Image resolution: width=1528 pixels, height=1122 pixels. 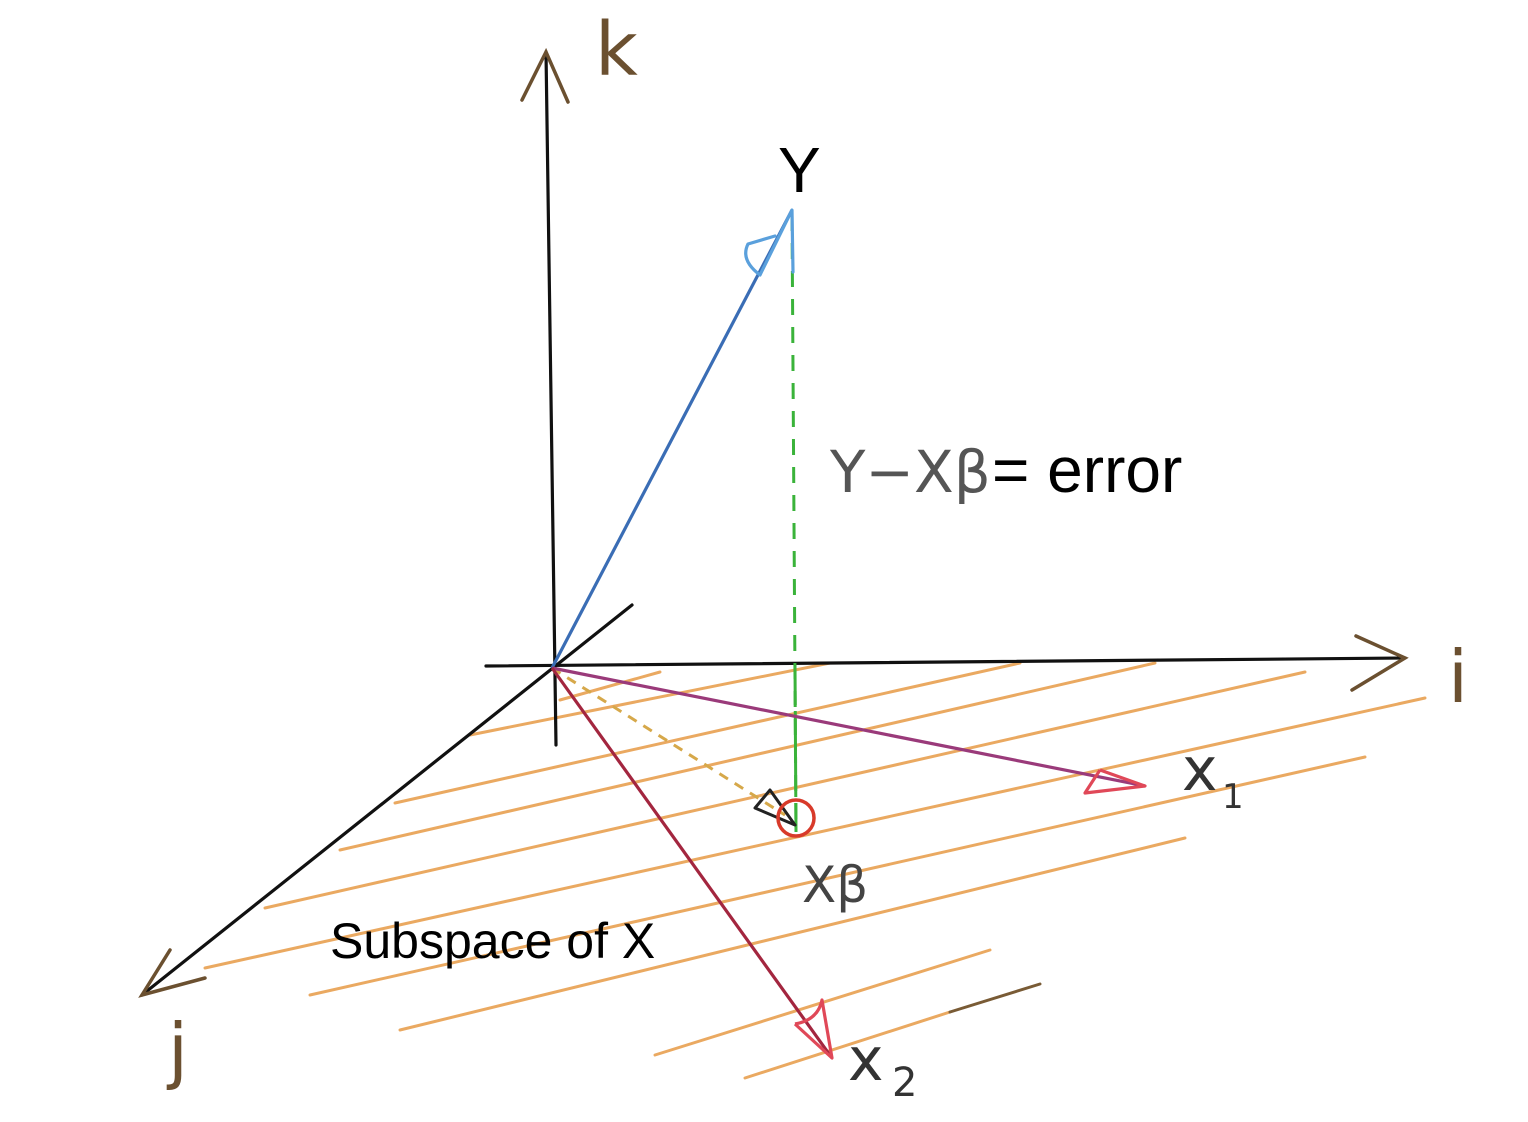 I want to click on j-axis, so click(x=387, y=800).